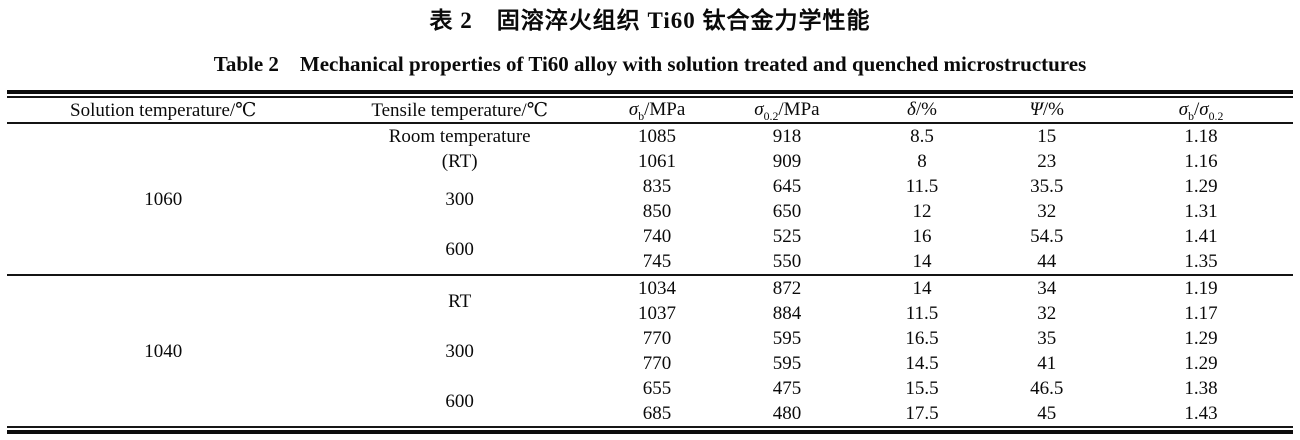 Image resolution: width=1300 pixels, height=440 pixels. What do you see at coordinates (657, 261) in the screenshot?
I see `value-cell: 745` at bounding box center [657, 261].